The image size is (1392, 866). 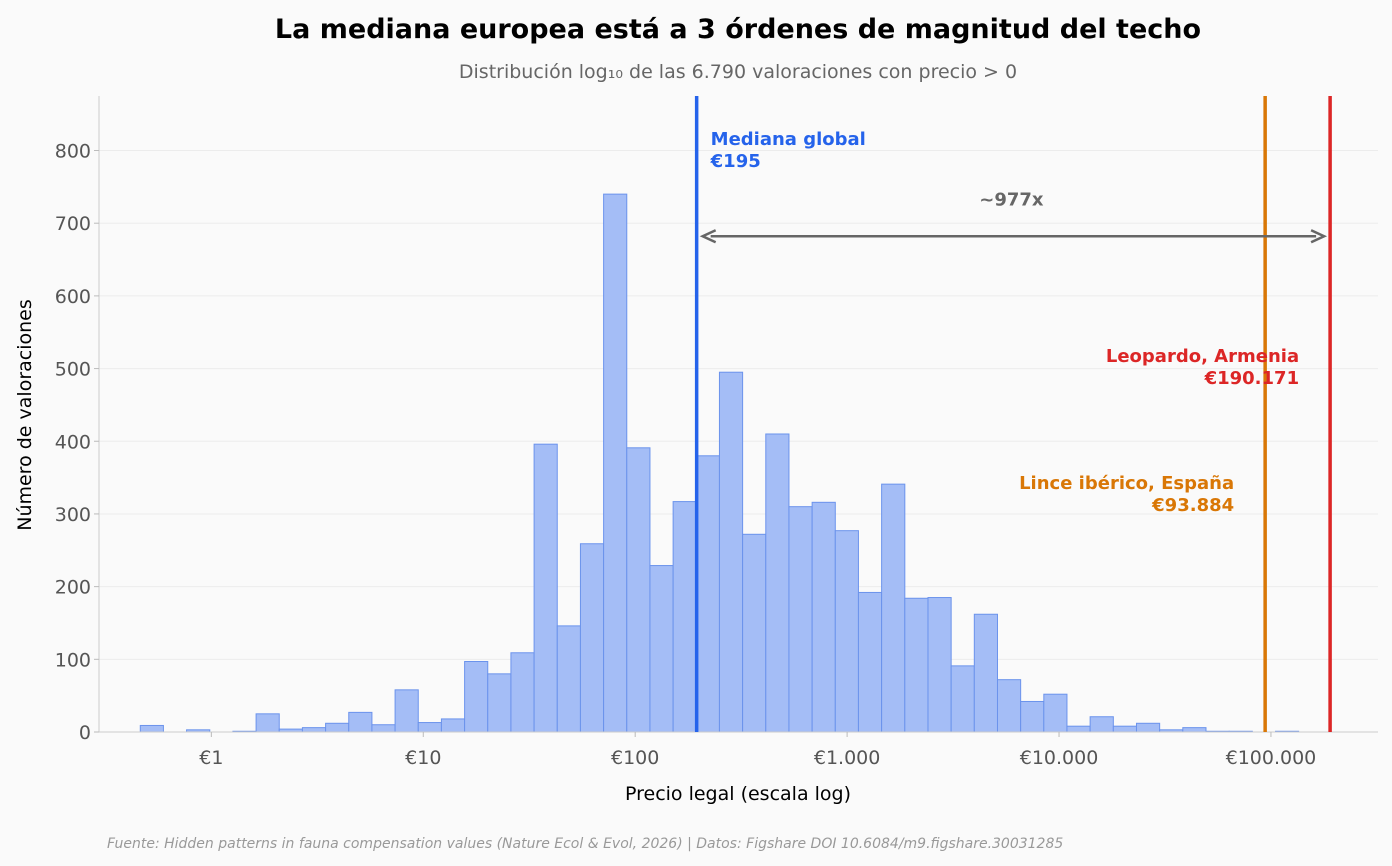 I want to click on x-tick-label: €10, so click(x=423, y=758).